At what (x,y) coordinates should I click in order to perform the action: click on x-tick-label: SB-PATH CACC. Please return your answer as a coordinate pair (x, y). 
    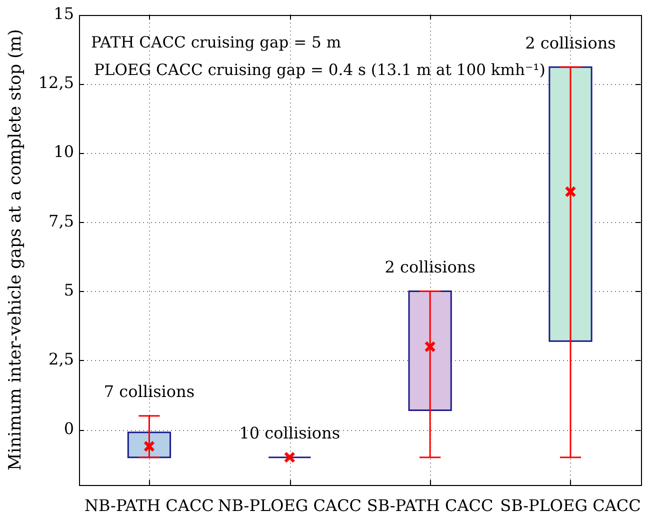
    Looking at the image, I should click on (430, 505).